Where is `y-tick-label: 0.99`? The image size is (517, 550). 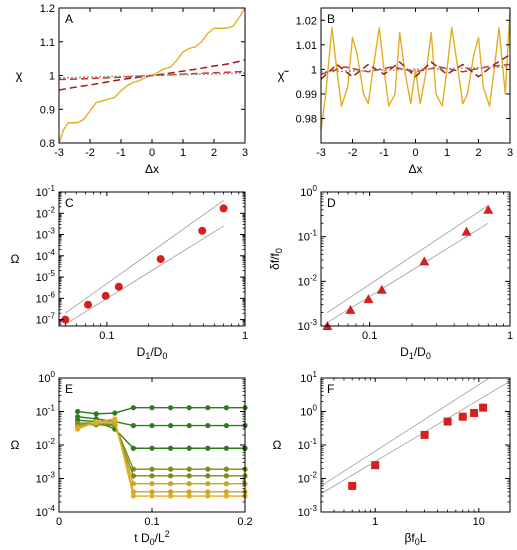 y-tick-label: 0.99 is located at coordinates (306, 95).